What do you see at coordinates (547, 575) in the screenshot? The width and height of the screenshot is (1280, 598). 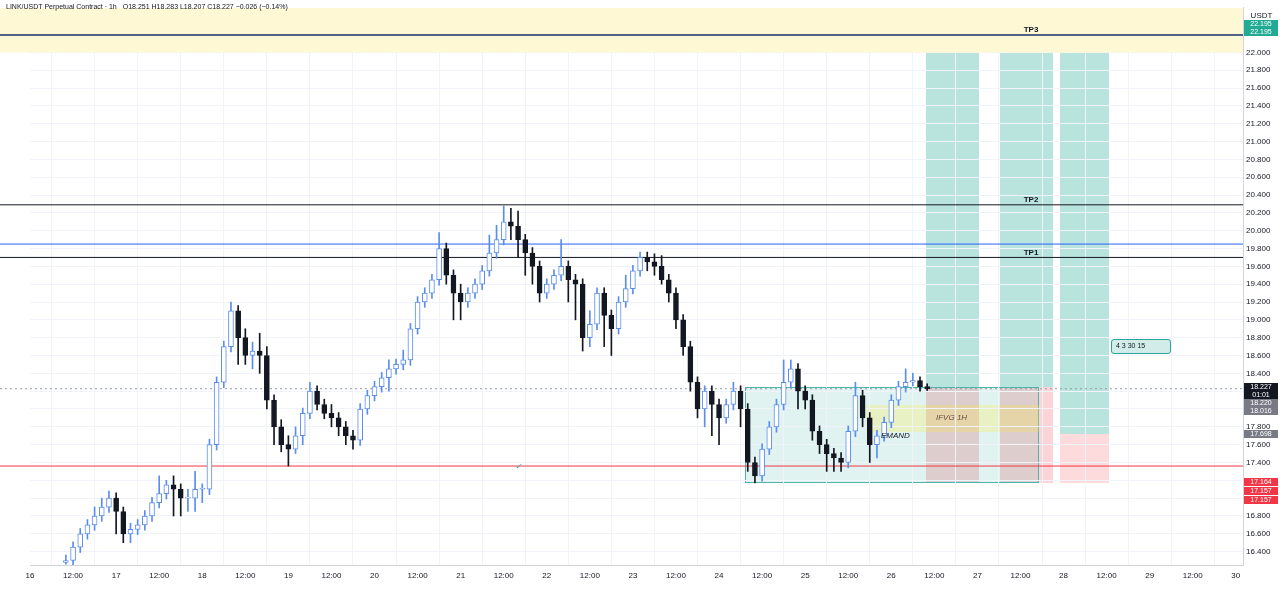 I see `x-tick-label: 22` at bounding box center [547, 575].